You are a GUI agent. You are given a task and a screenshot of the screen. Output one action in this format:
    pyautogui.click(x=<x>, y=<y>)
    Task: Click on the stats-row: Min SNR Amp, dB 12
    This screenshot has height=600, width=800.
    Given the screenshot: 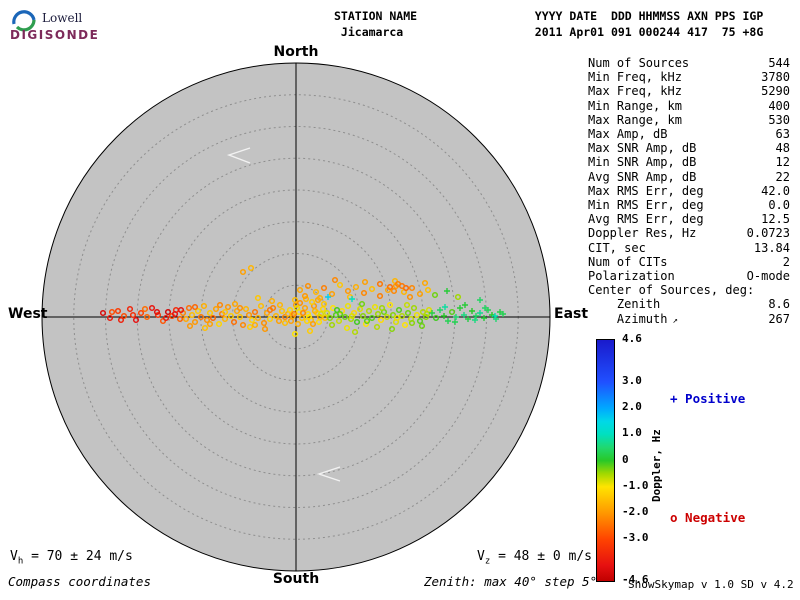 What is the action you would take?
    pyautogui.click(x=689, y=162)
    